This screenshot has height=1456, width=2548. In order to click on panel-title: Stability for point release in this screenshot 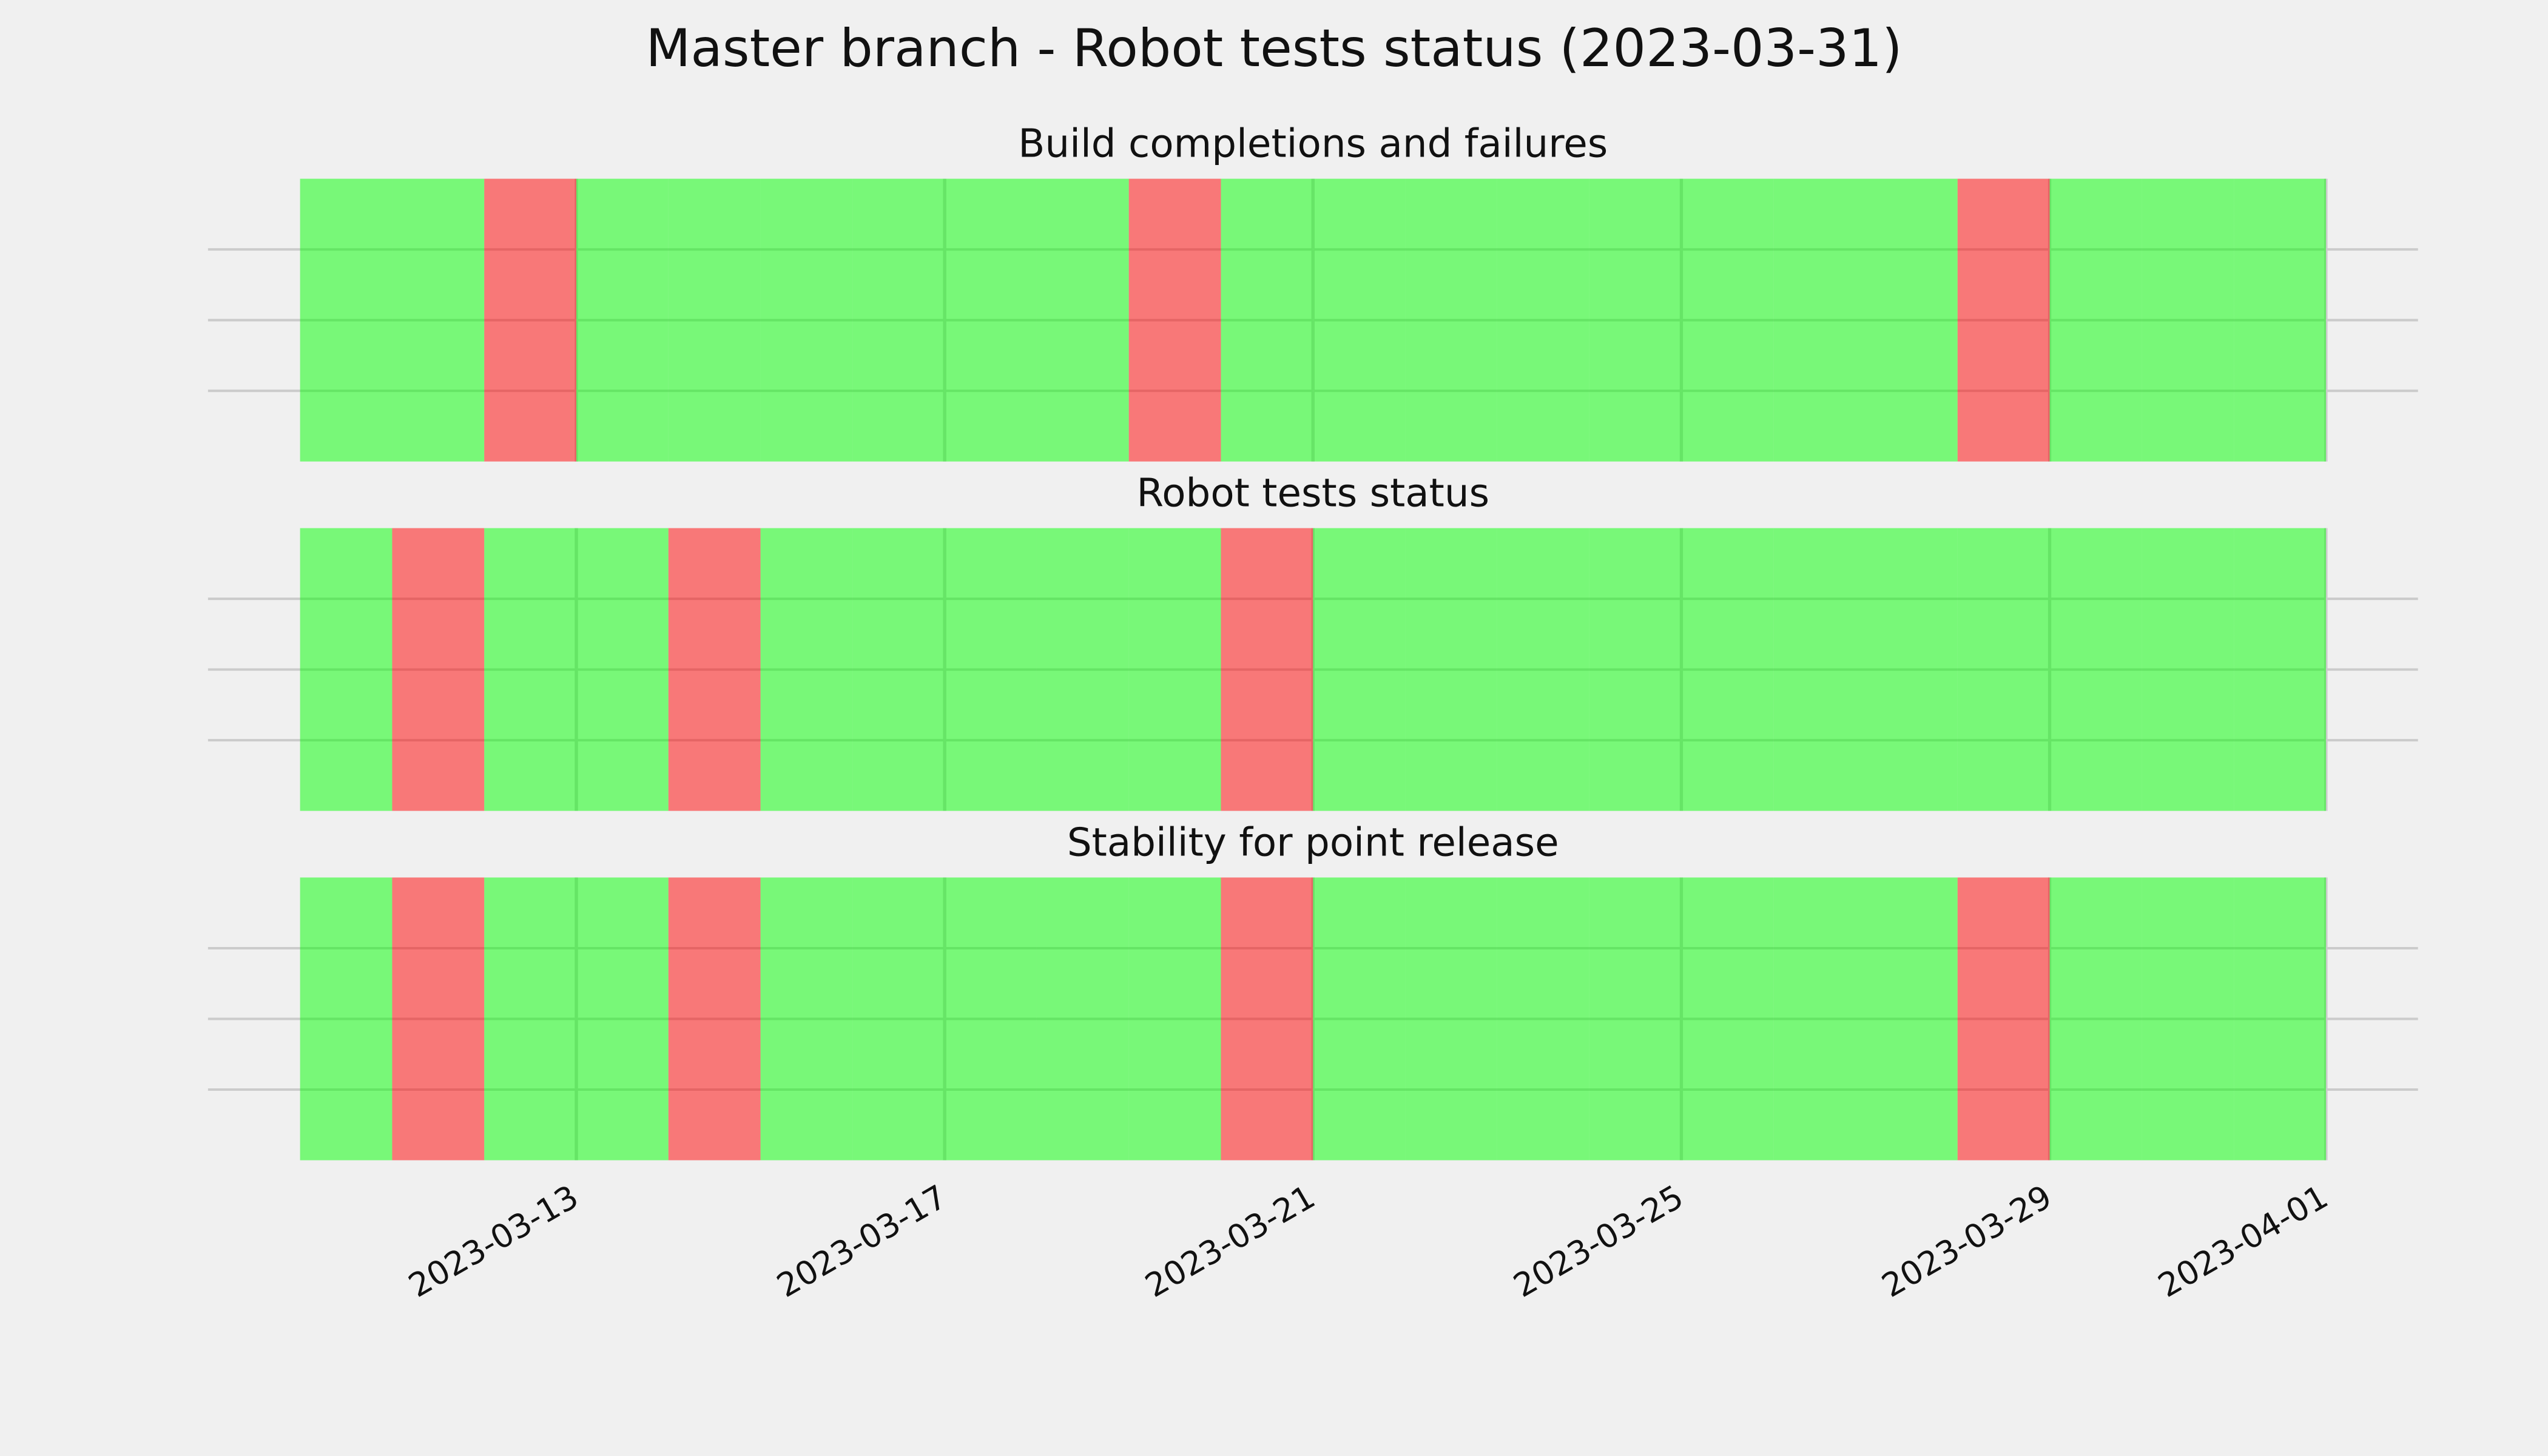, I will do `click(1313, 842)`.